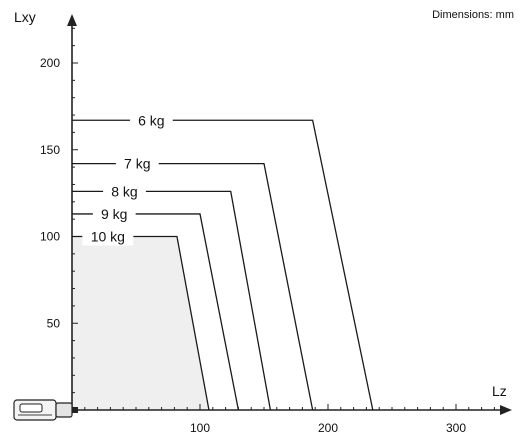 The width and height of the screenshot is (522, 440). I want to click on dimensions-note: Dimensions: mm, so click(473, 15).